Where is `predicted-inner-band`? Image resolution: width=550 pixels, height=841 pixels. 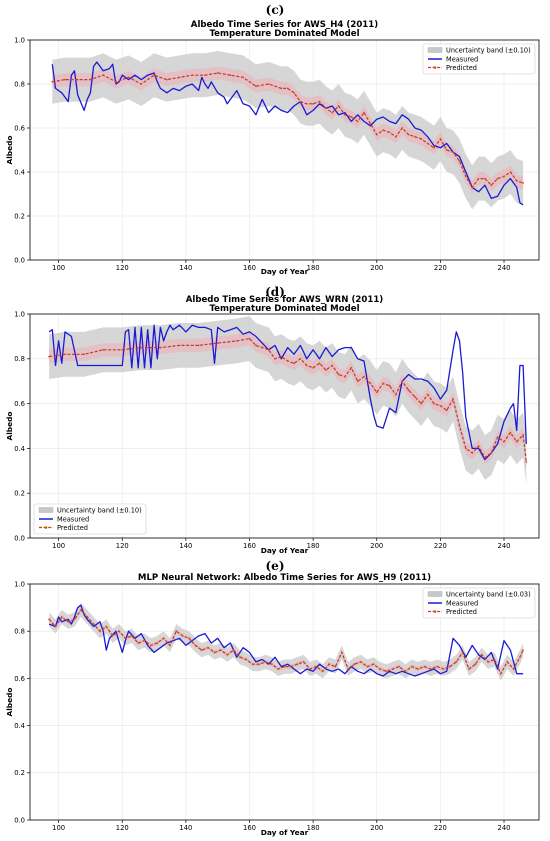
predicted-inner-band is located at coordinates (286, 641).